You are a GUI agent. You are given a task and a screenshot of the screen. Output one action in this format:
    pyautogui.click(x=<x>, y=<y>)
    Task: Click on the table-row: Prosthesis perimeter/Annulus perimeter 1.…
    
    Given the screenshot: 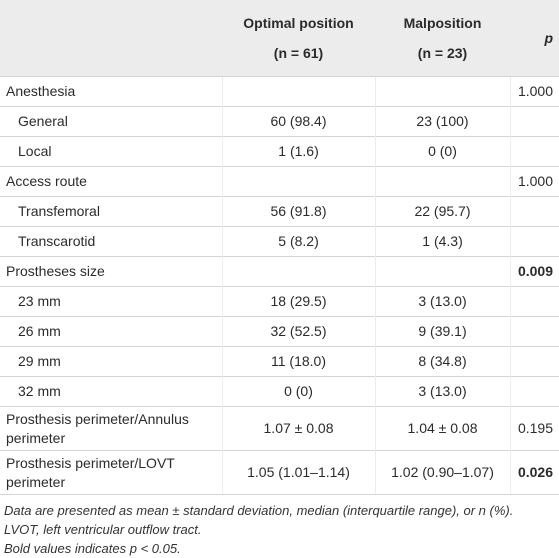 What is the action you would take?
    pyautogui.click(x=279, y=428)
    